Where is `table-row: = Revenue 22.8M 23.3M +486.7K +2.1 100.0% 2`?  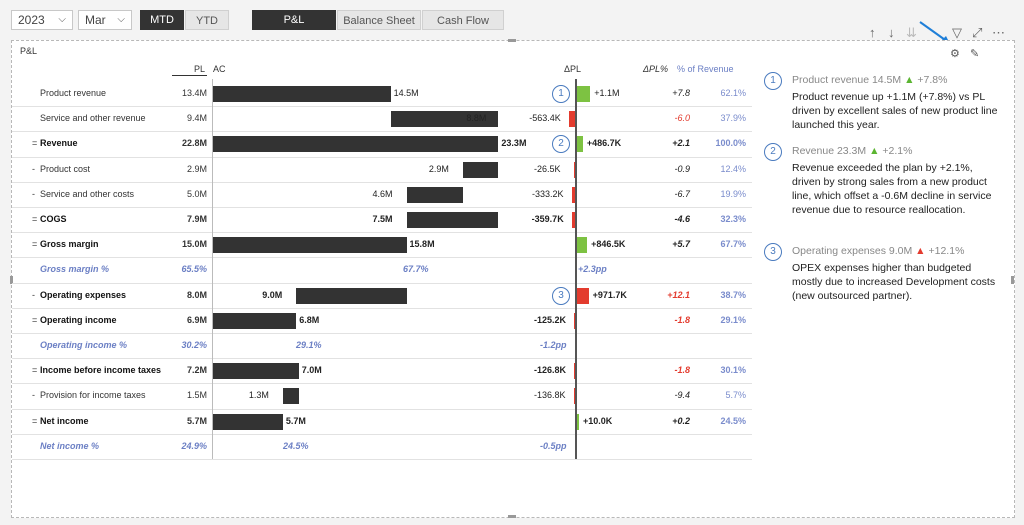
table-row: = Revenue 22.8M 23.3M +486.7K +2.1 100.0% 2 is located at coordinates (382, 143).